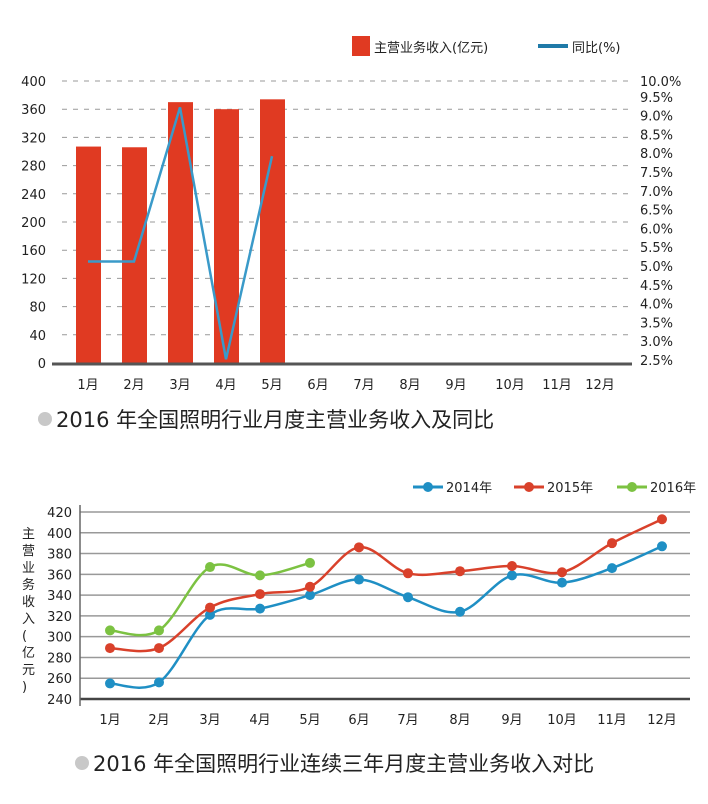 The height and width of the screenshot is (804, 708). I want to click on y-right-tick-label: 3.0%, so click(656, 342).